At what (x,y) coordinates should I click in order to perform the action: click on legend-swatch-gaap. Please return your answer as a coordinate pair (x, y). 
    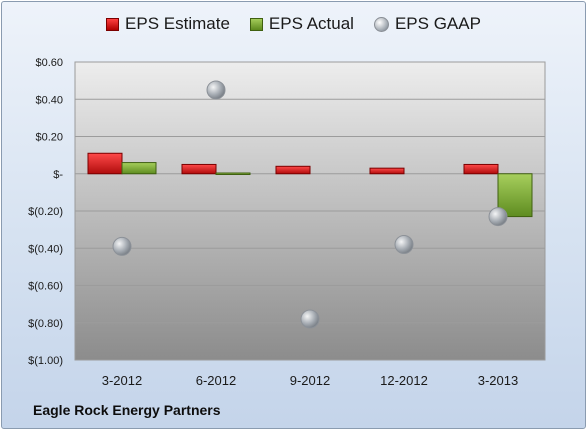
    Looking at the image, I should click on (381, 24).